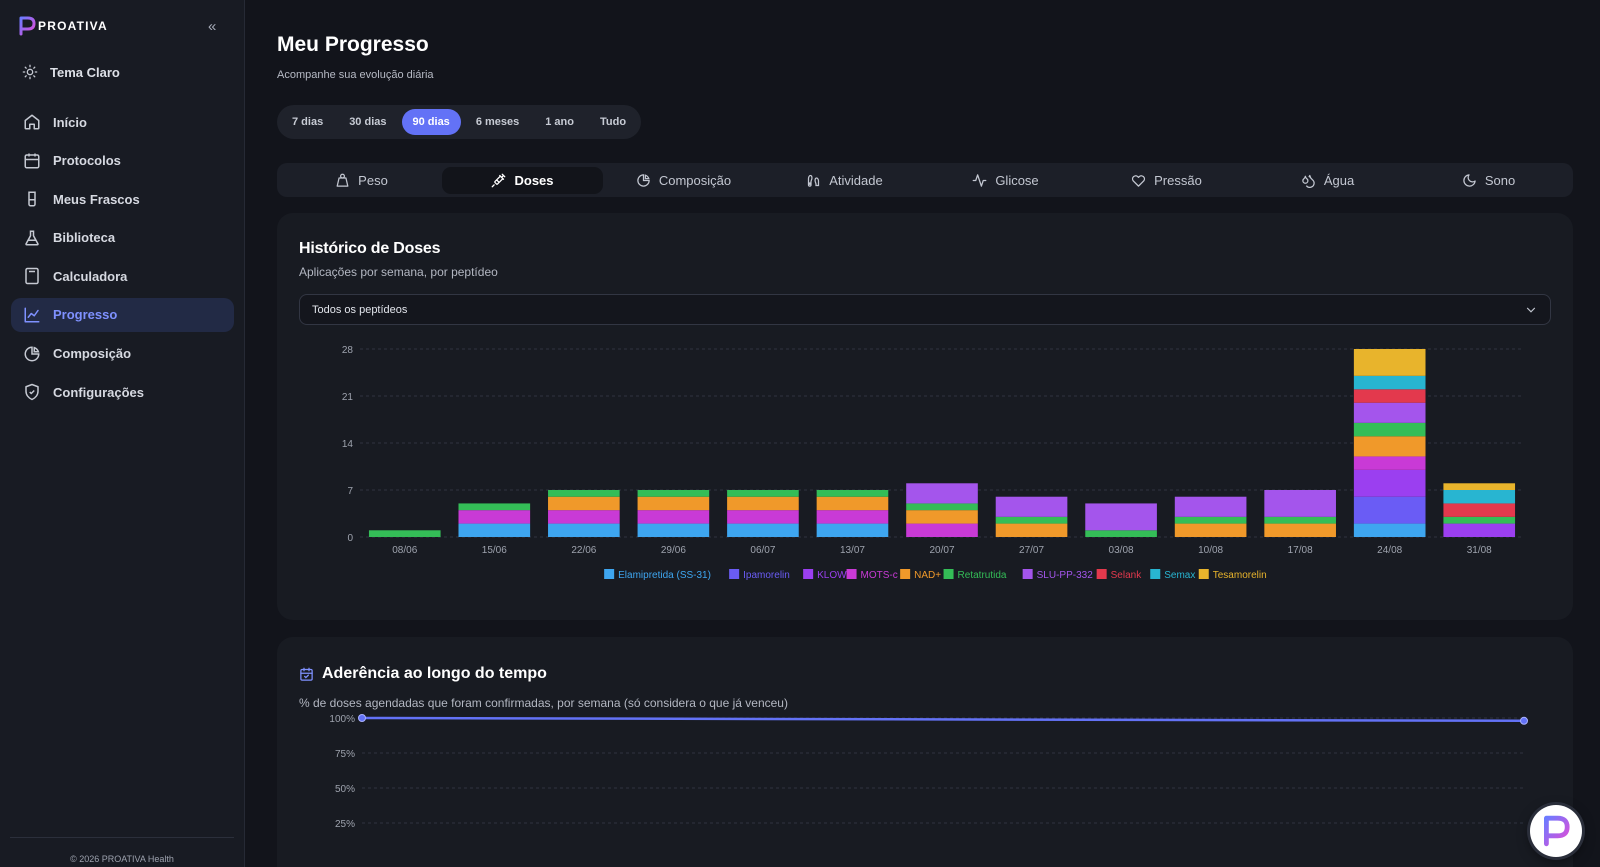  I want to click on y-tick-label: 21, so click(348, 397).